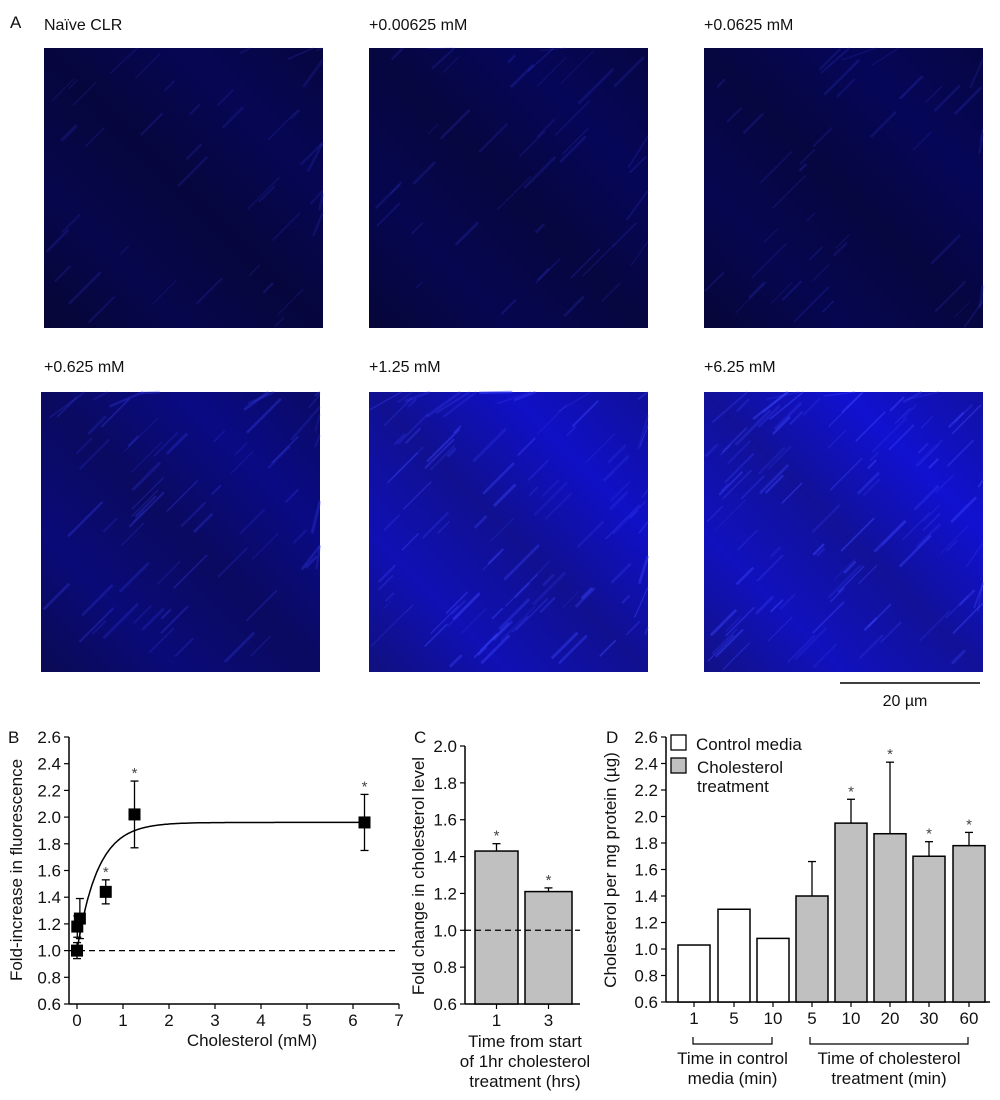 Image resolution: width=1000 pixels, height=1100 pixels. I want to click on x-tick-label: 1, so click(496, 1020).